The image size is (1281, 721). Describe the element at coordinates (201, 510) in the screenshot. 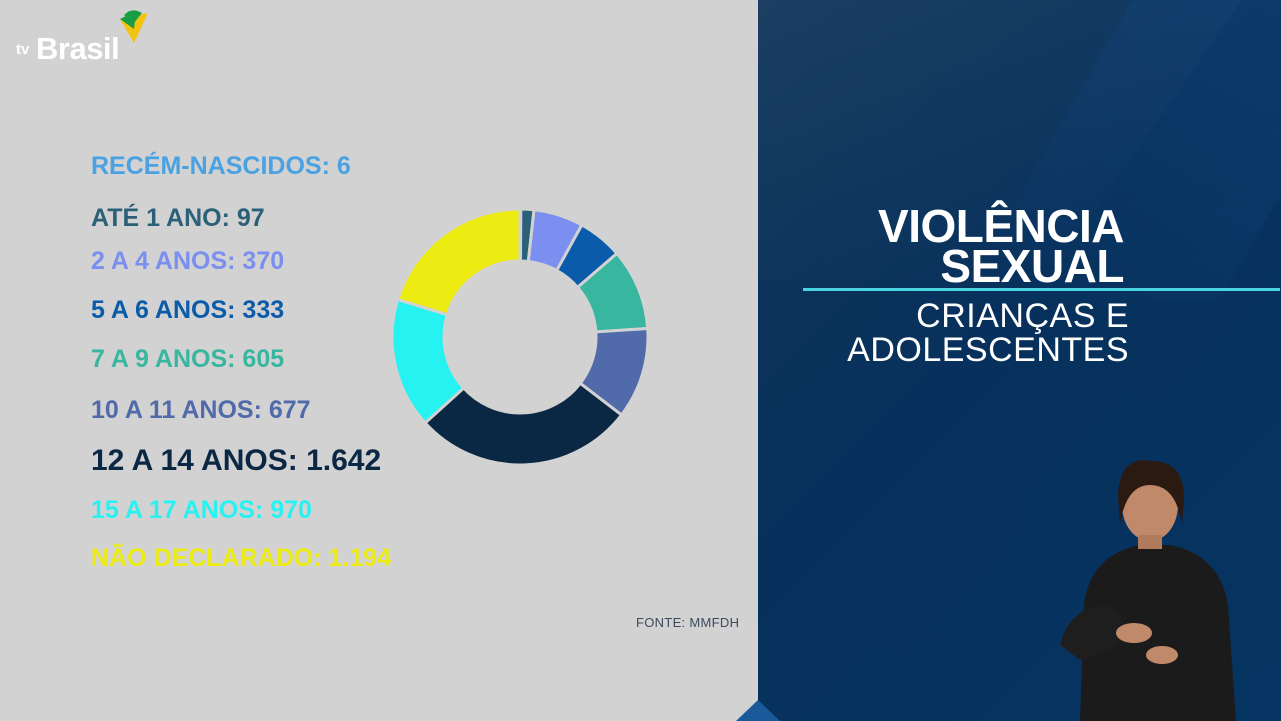

I see `legend-15-a-17-anos: 15 A 17 ANOS: 970` at that location.